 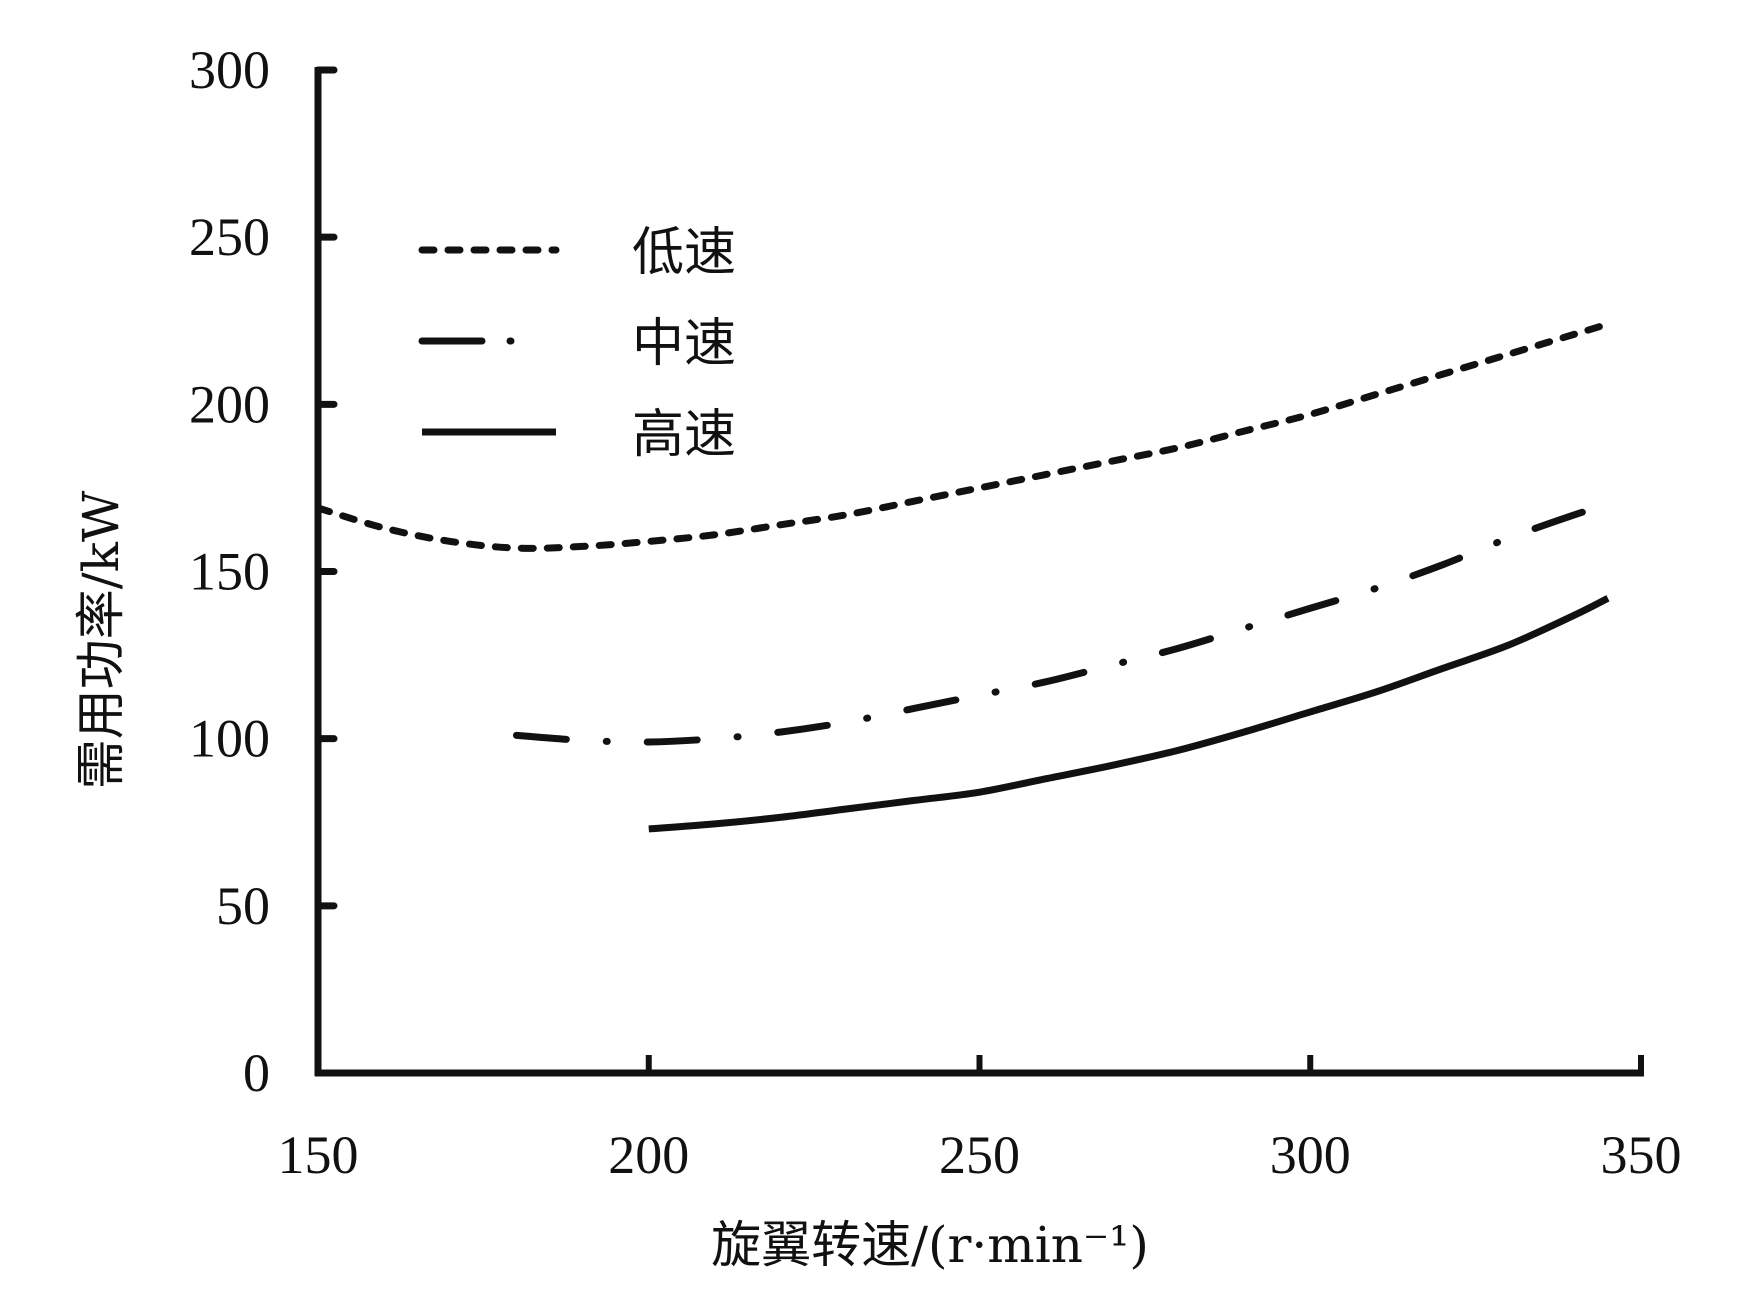 I want to click on x-tick-label: 250, so click(x=979, y=1155).